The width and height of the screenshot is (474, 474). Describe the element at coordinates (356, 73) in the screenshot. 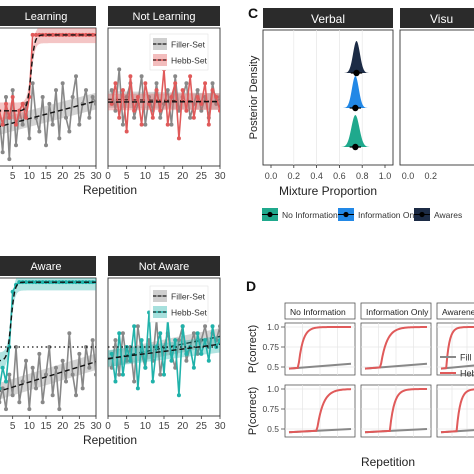

I see `posterior-mean-point` at that location.